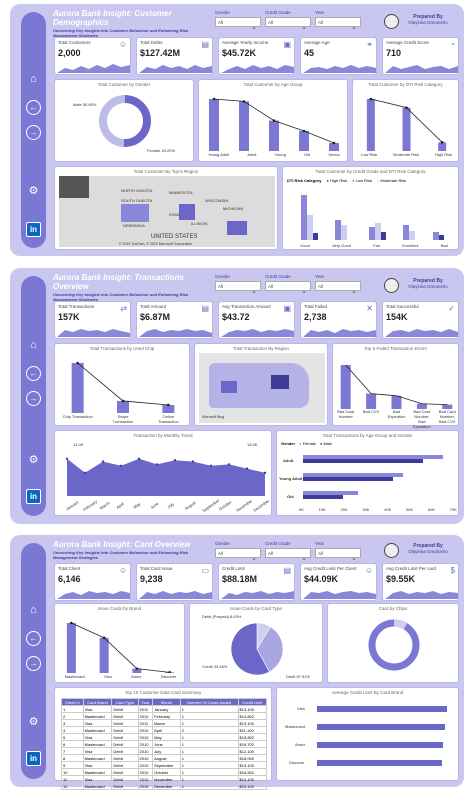 This screenshot has width=474, height=792. Describe the element at coordinates (411, 568) in the screenshot. I see `kpi-label: Avg Credit Limit Per card` at that location.